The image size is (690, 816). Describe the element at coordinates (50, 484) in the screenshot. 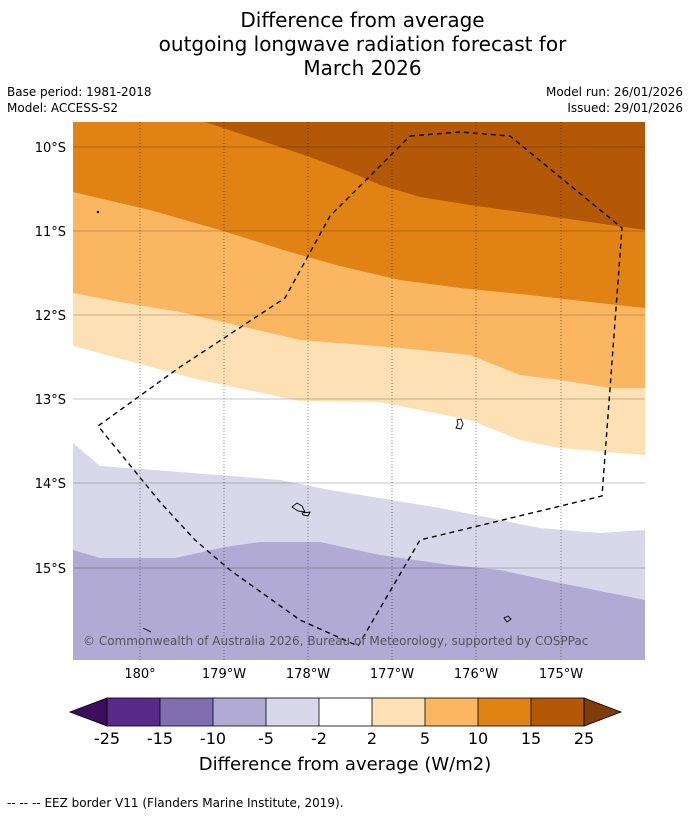

I see `lat-label: 14°S` at that location.